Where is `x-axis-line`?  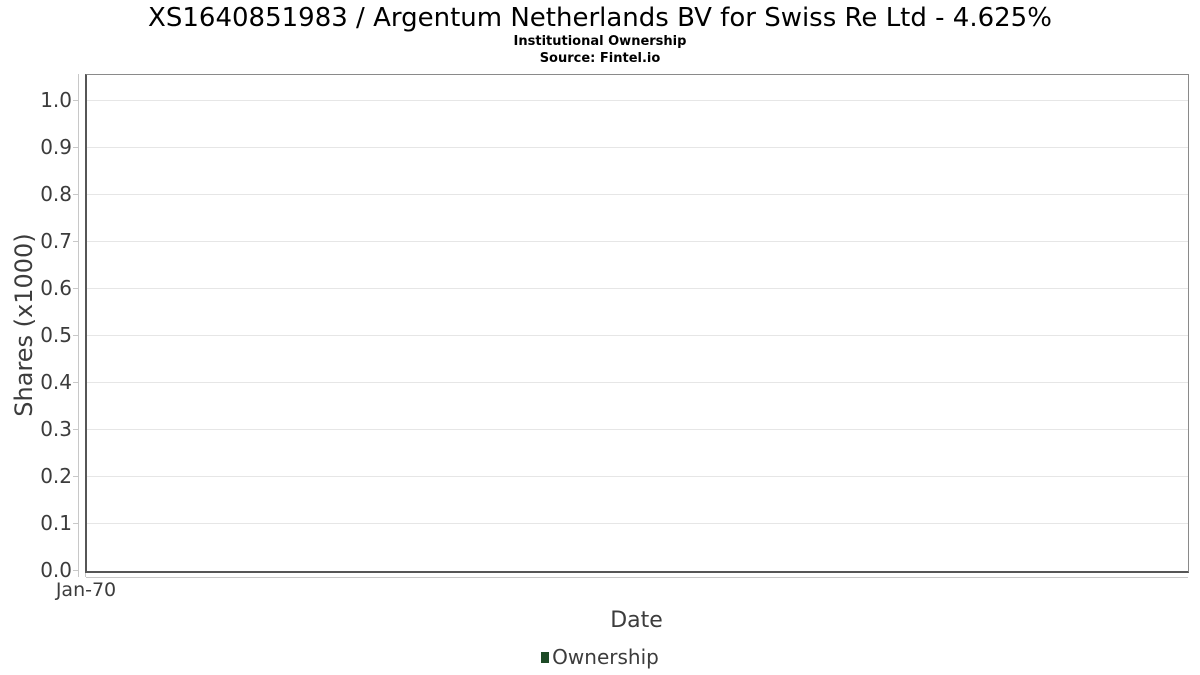 x-axis-line is located at coordinates (637, 577).